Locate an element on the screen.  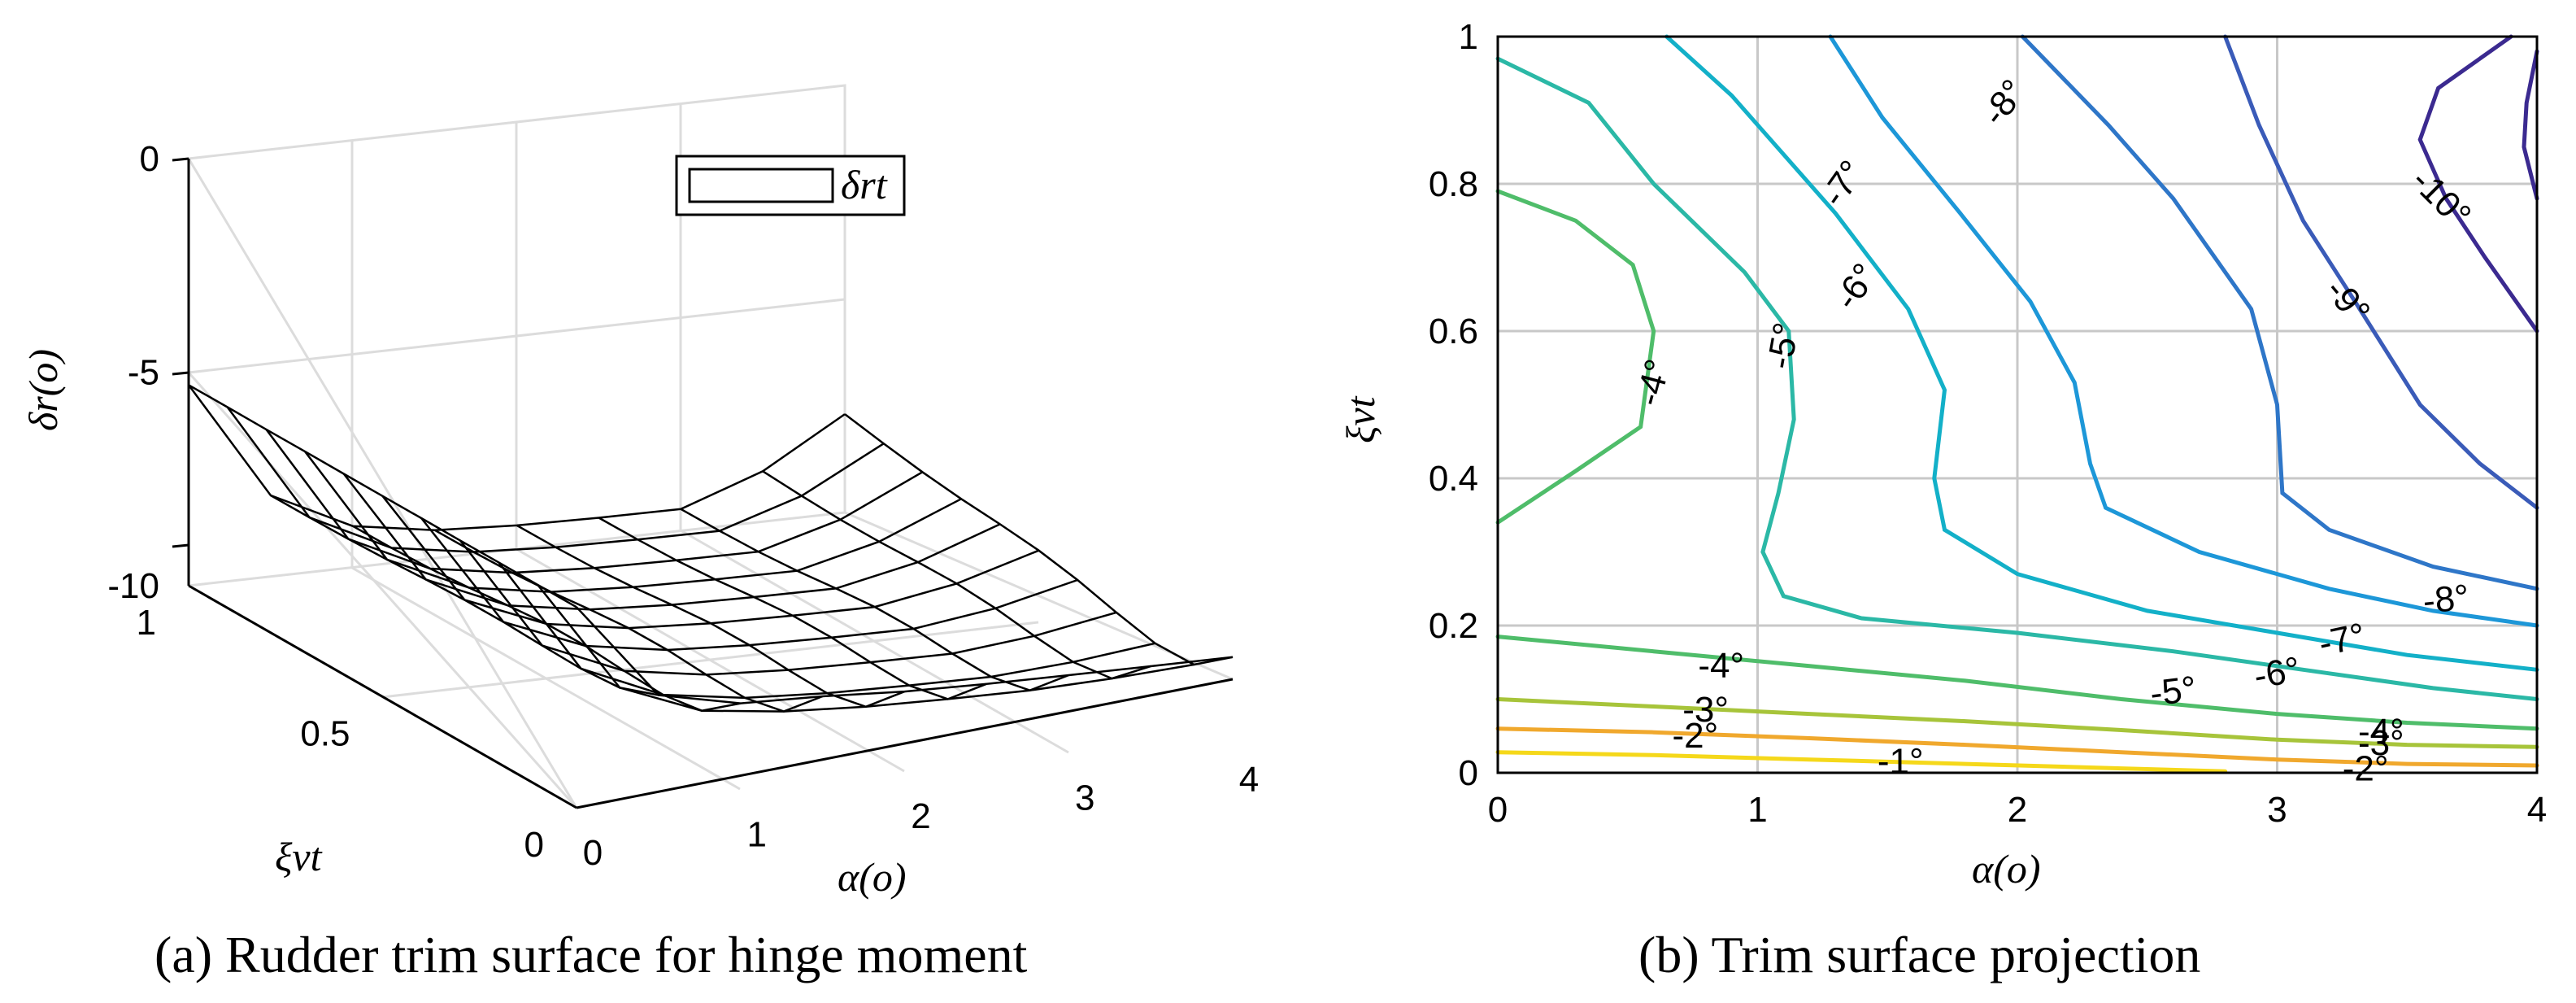
contour-y-tick-label: 0.4 is located at coordinates (1454, 479).